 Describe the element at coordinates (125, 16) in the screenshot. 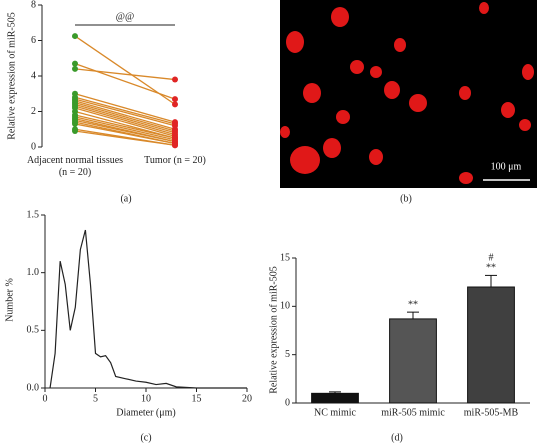

I see `annotation: @@` at that location.